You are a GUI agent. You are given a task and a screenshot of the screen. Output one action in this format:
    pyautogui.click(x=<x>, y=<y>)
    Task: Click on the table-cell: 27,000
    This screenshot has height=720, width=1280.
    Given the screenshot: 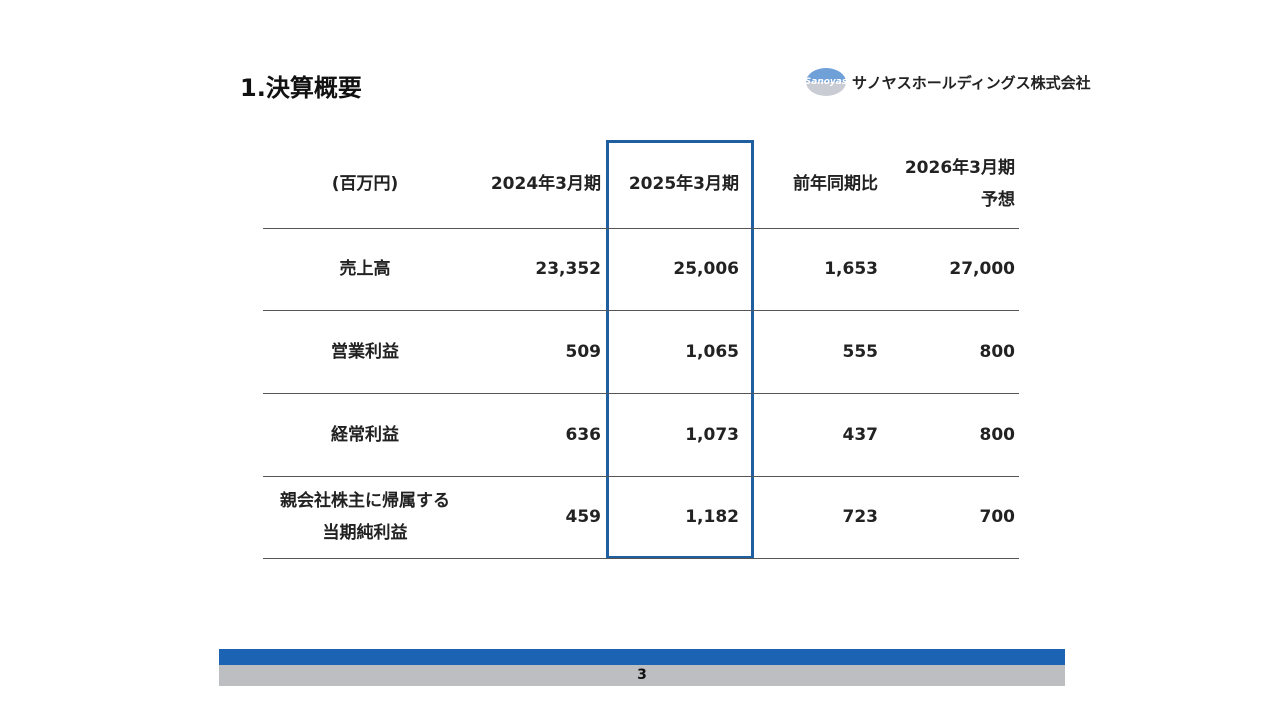 What is the action you would take?
    pyautogui.click(x=982, y=269)
    